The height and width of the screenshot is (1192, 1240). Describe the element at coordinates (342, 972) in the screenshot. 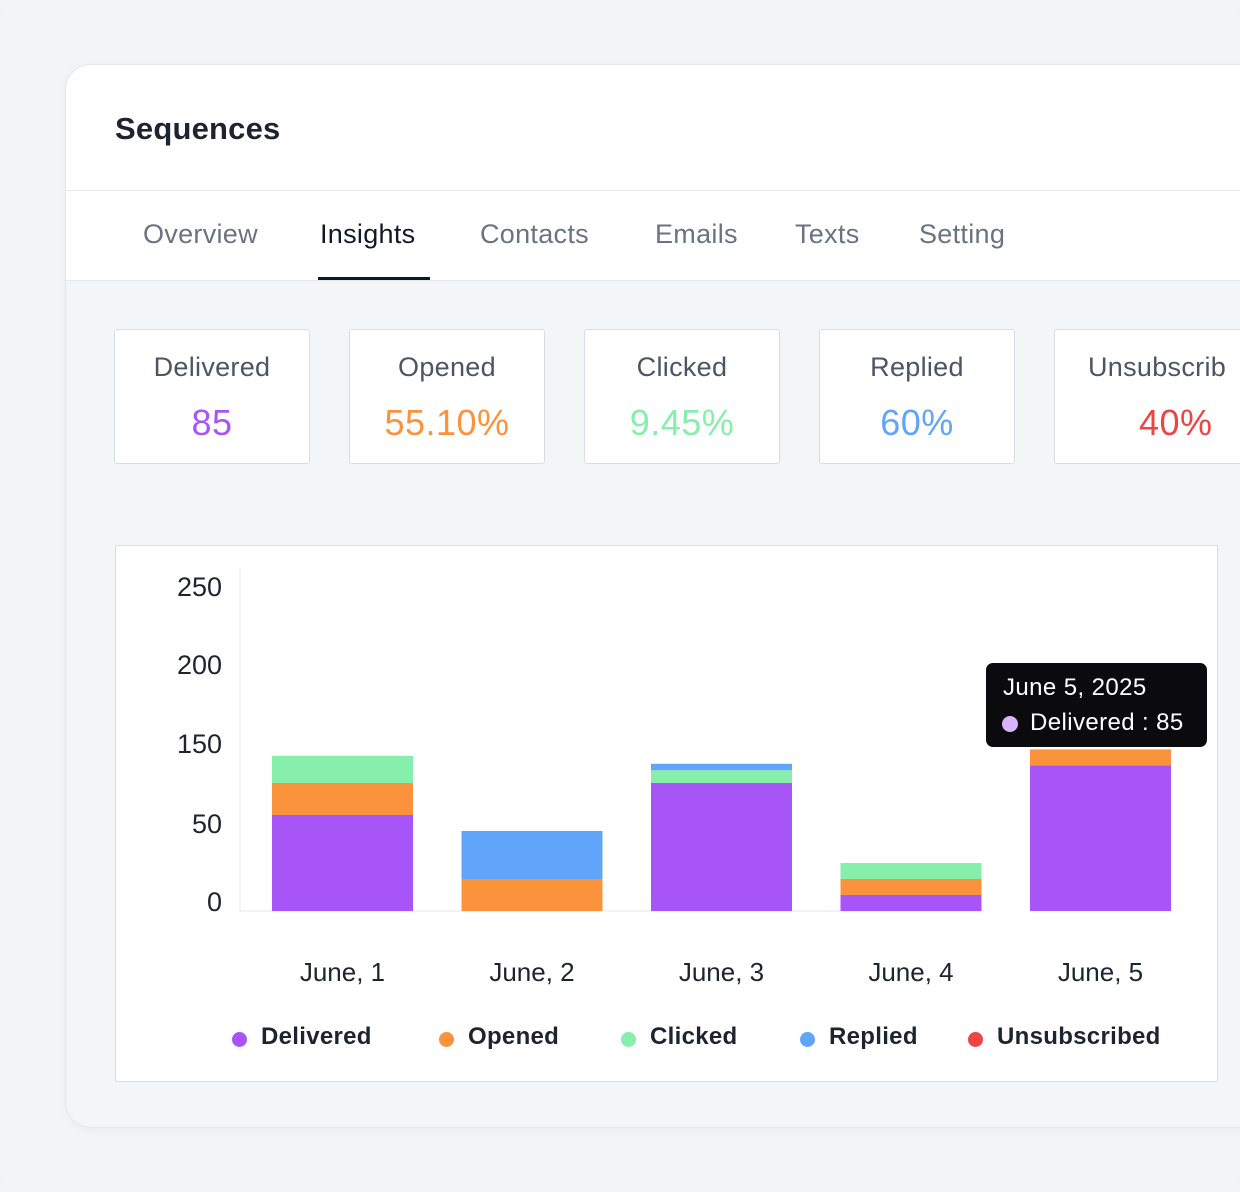

I see `x-tick-label: June, 1` at that location.